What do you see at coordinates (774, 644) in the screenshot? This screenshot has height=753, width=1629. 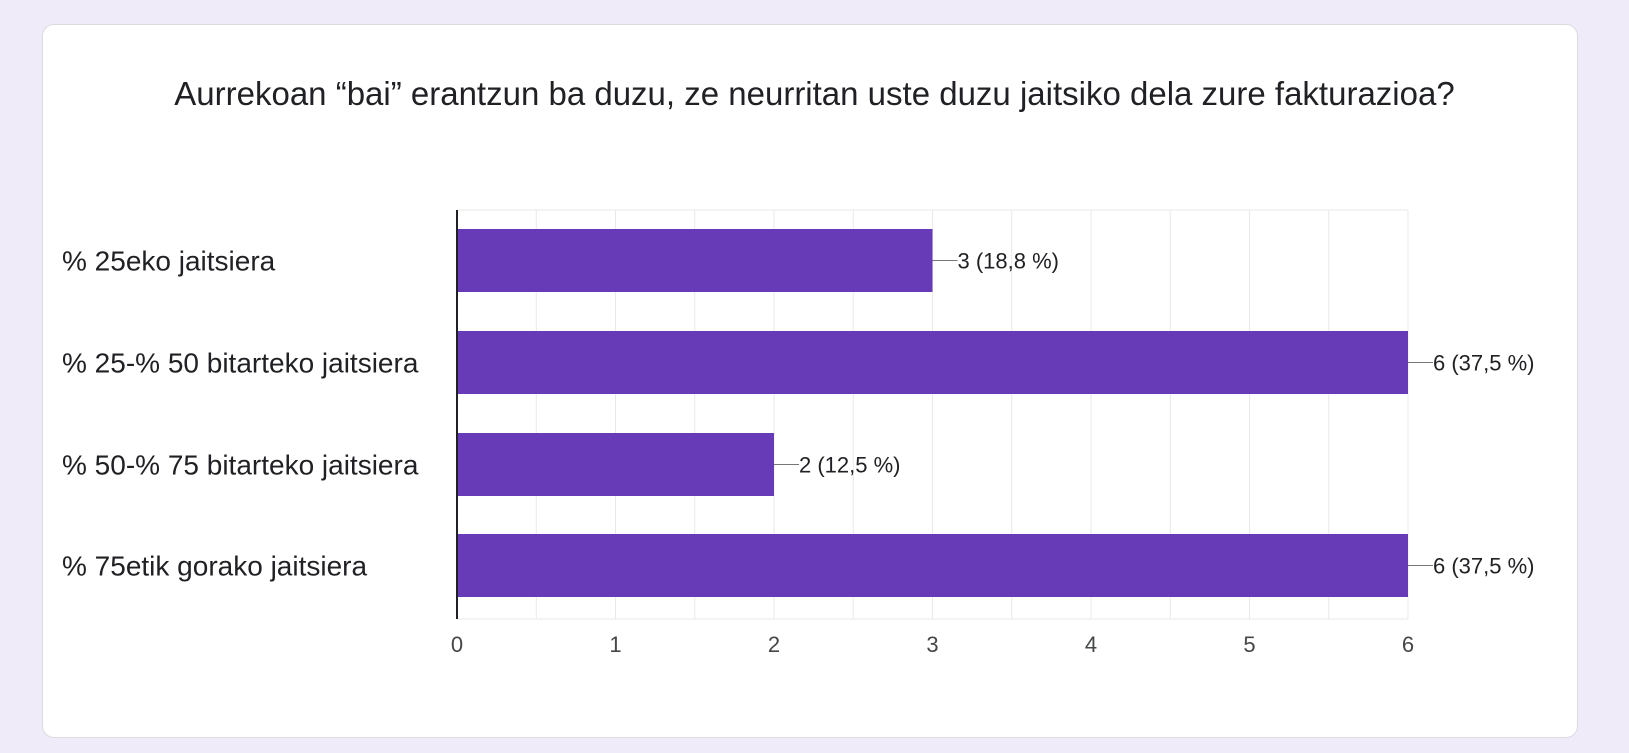 I see `x-tick-label: 2` at bounding box center [774, 644].